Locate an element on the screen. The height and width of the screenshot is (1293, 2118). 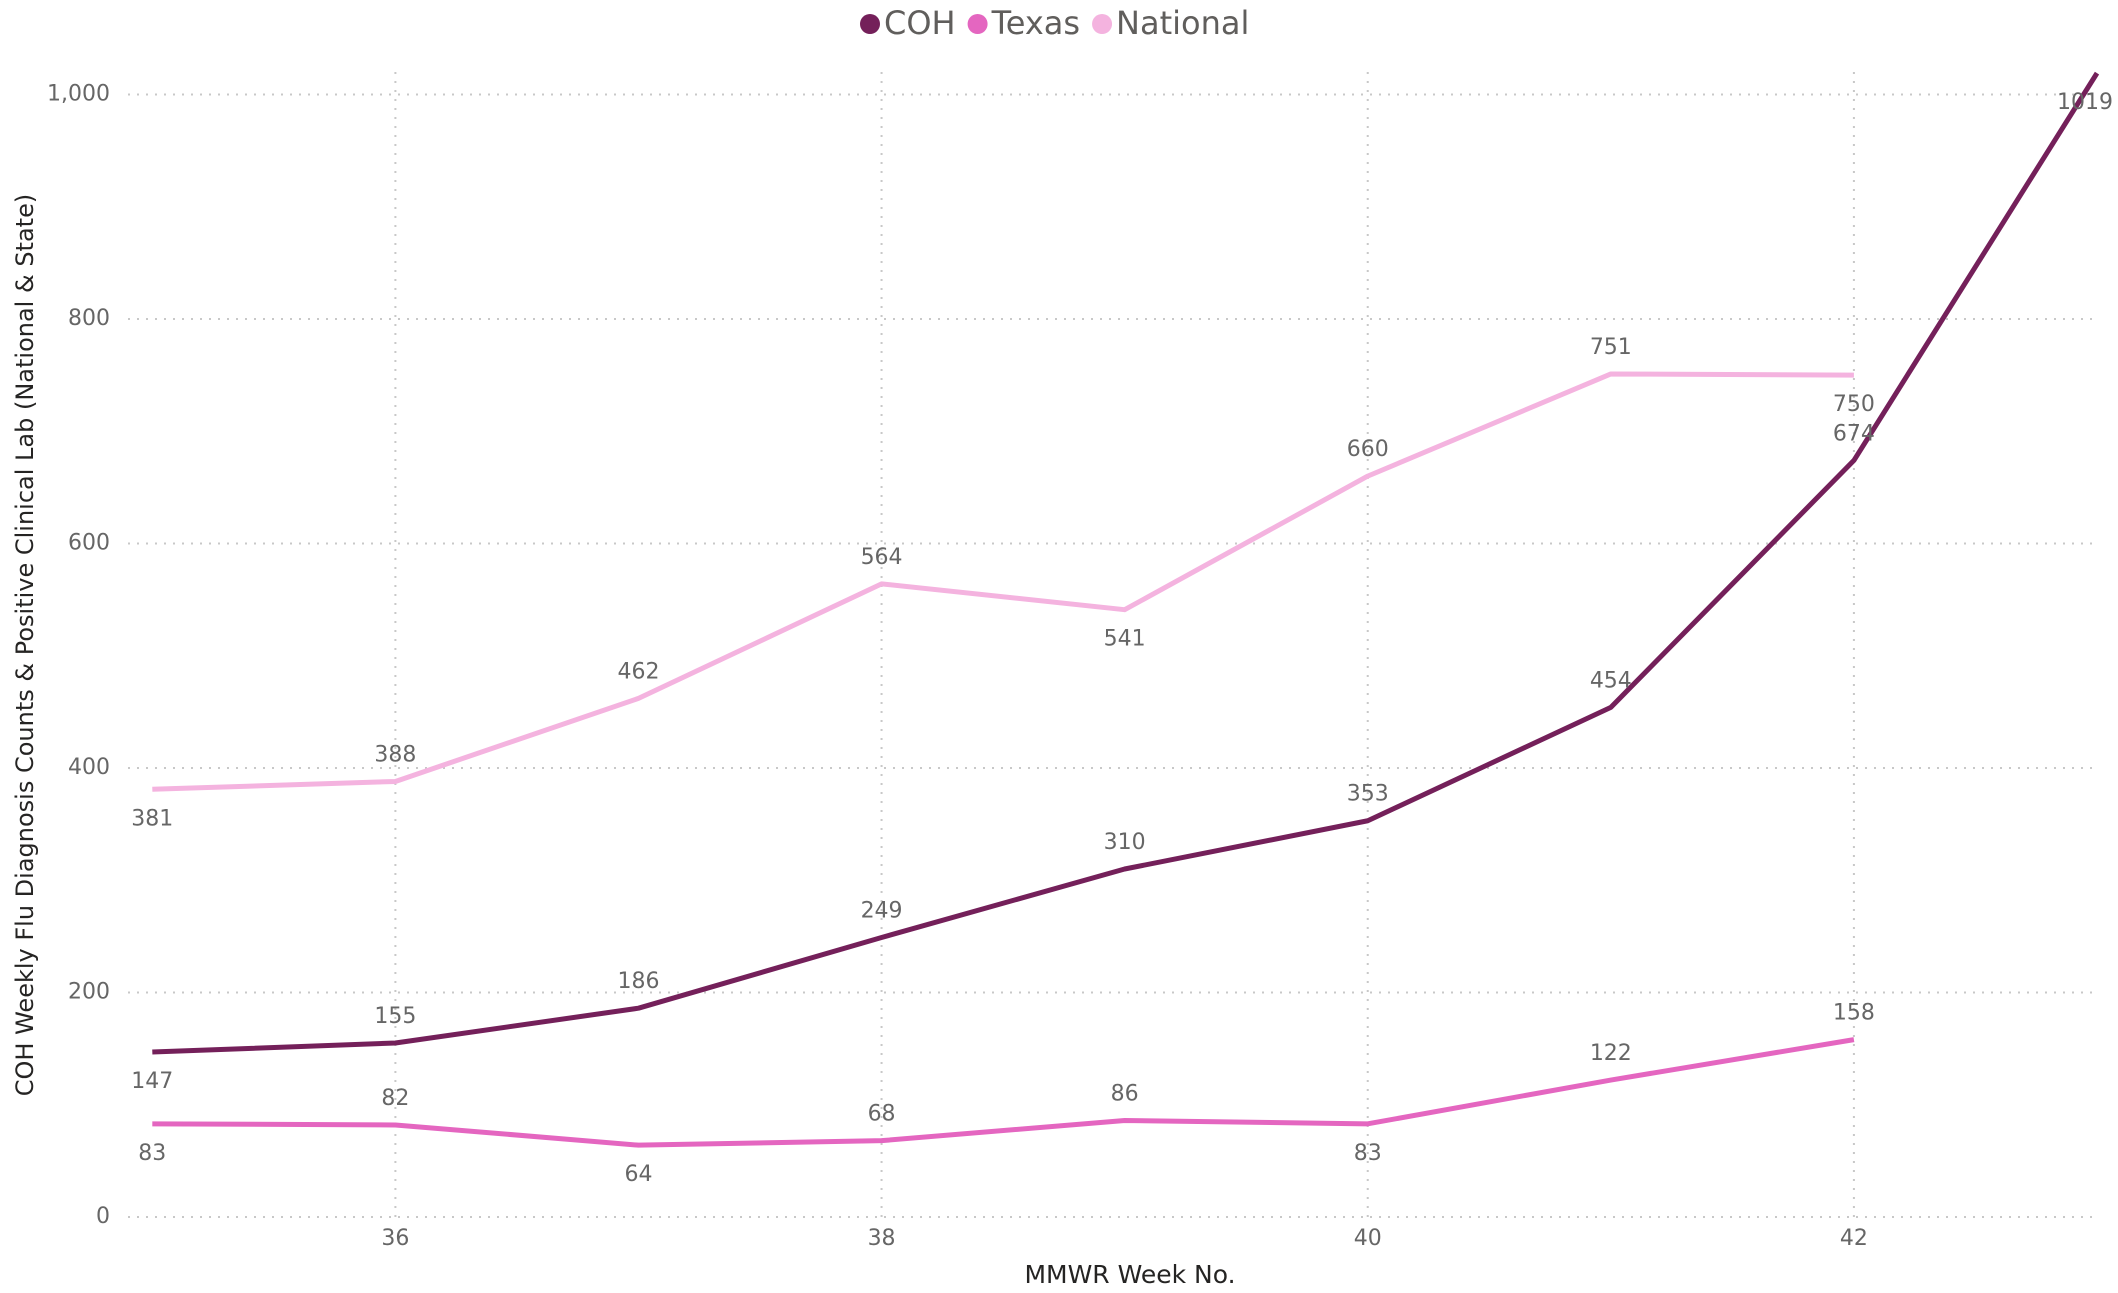
data-label: 68 is located at coordinates (882, 1114).